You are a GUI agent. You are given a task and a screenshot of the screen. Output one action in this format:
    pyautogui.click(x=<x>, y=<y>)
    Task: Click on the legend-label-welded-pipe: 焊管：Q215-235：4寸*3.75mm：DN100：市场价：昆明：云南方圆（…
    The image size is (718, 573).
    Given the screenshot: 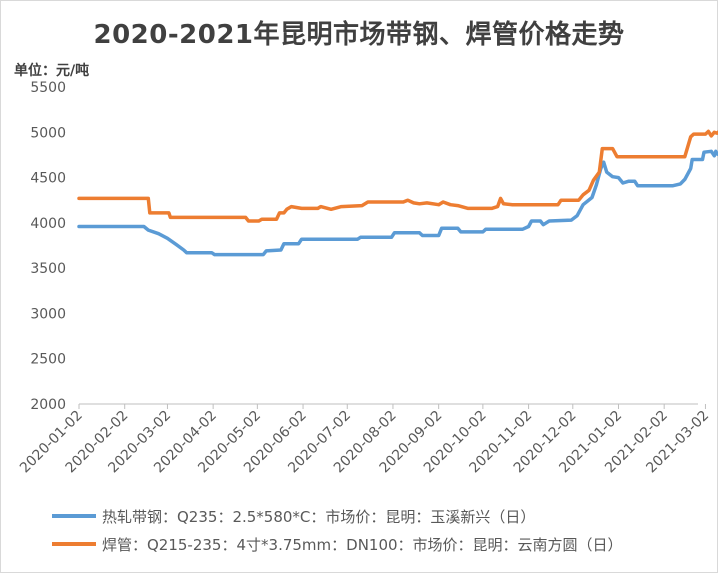 What is the action you would take?
    pyautogui.click(x=362, y=544)
    